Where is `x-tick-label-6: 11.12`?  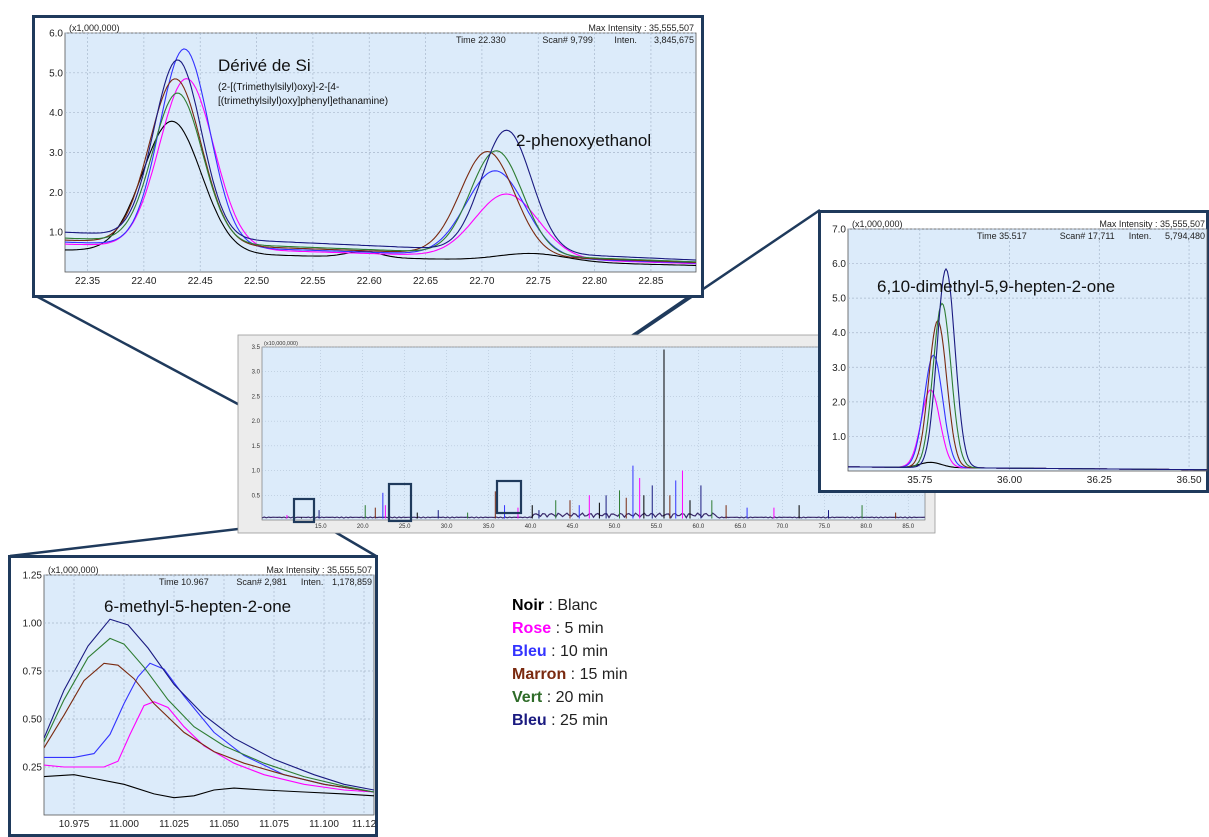
x-tick-label-6: 11.12 is located at coordinates (364, 824).